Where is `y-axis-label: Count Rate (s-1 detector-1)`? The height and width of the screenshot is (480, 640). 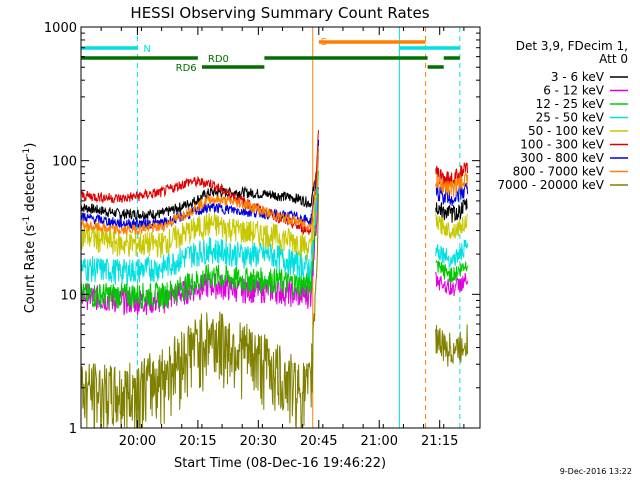 y-axis-label: Count Rate (s-1 detector-1) is located at coordinates (30, 228).